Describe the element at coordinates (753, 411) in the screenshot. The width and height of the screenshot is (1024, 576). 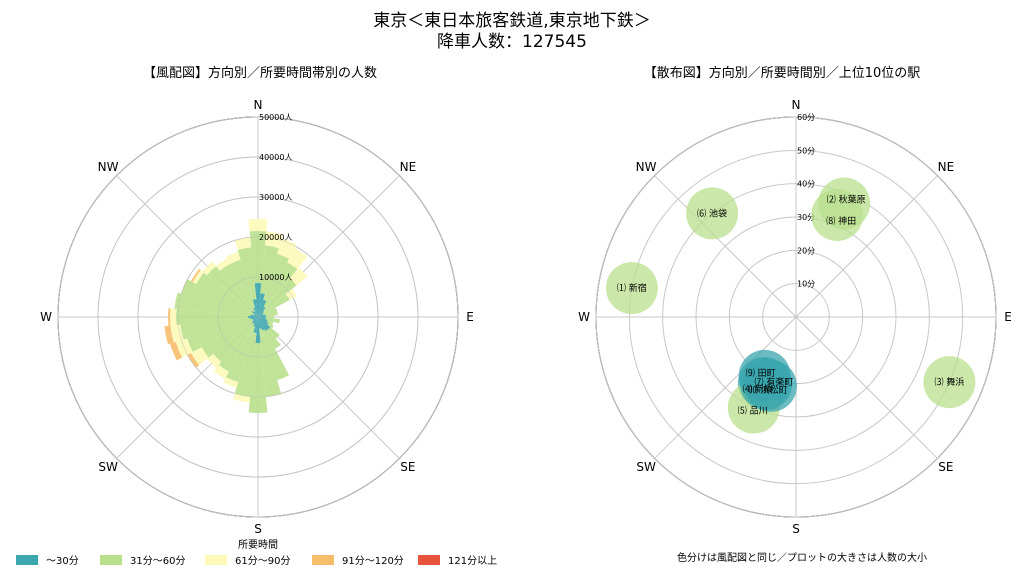
I see `station-label: ⑸ 品川` at that location.